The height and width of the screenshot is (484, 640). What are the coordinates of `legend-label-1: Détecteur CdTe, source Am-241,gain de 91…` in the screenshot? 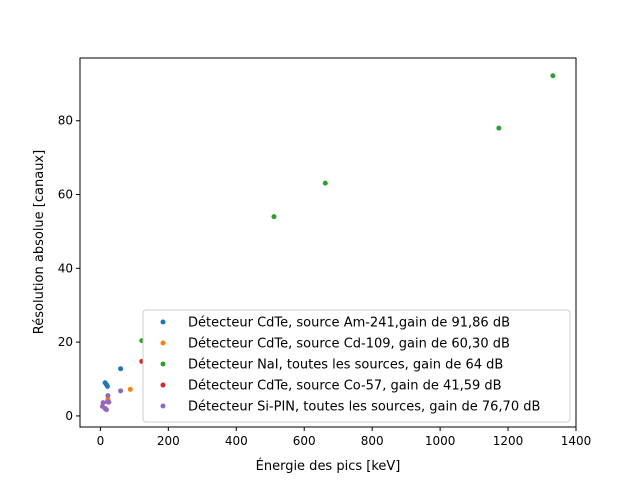 It's located at (349, 323).